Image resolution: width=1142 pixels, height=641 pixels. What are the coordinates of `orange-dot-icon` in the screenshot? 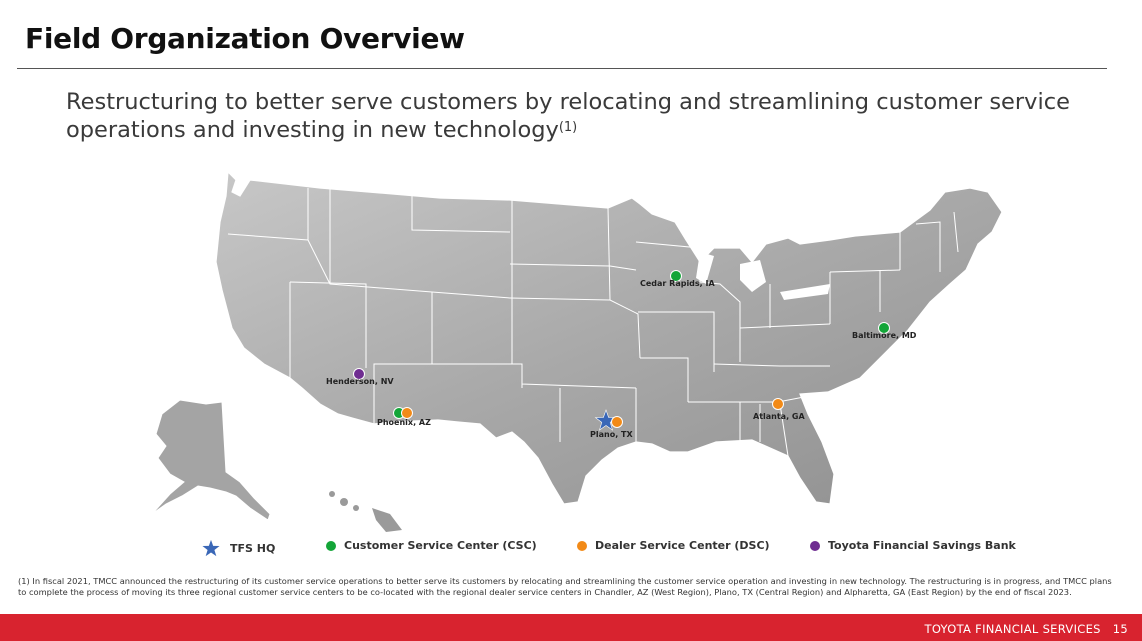 It's located at (582, 545).